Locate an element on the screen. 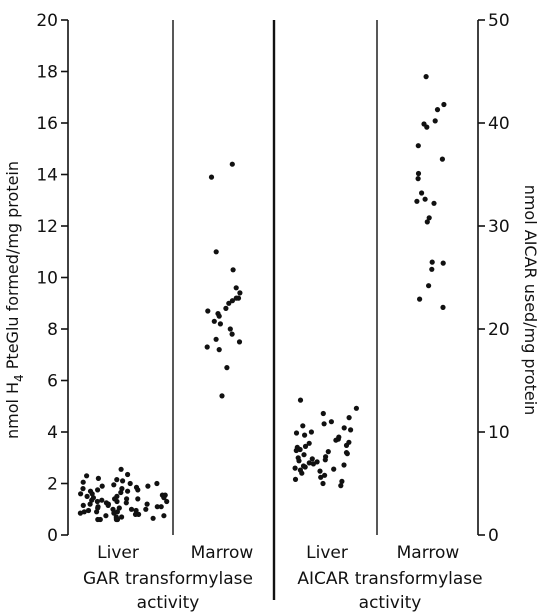 The width and height of the screenshot is (542, 614). left-tick-label: 6 is located at coordinates (52, 382).